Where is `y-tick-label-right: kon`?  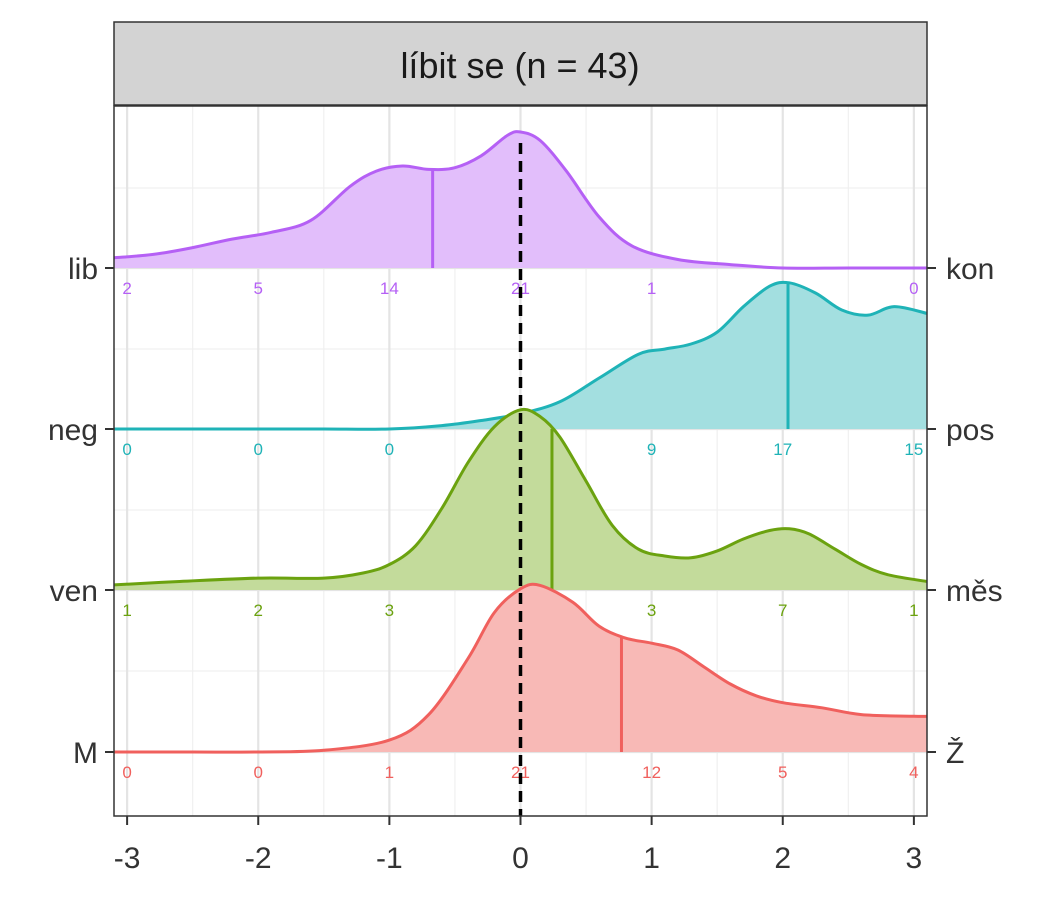
y-tick-label-right: kon is located at coordinates (970, 269).